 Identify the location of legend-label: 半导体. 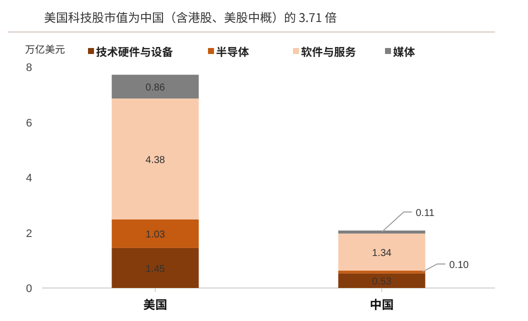
(232, 52).